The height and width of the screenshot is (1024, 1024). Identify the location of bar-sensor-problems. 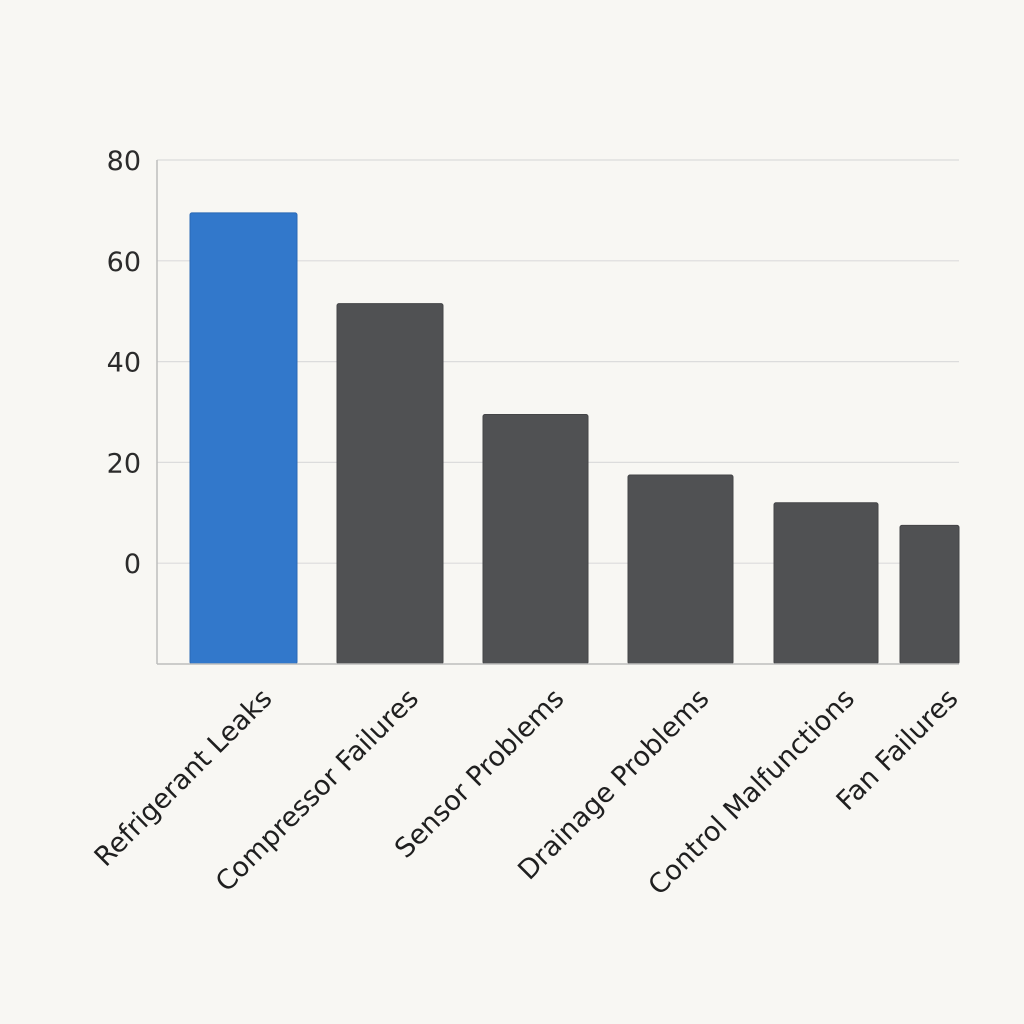
(535, 539).